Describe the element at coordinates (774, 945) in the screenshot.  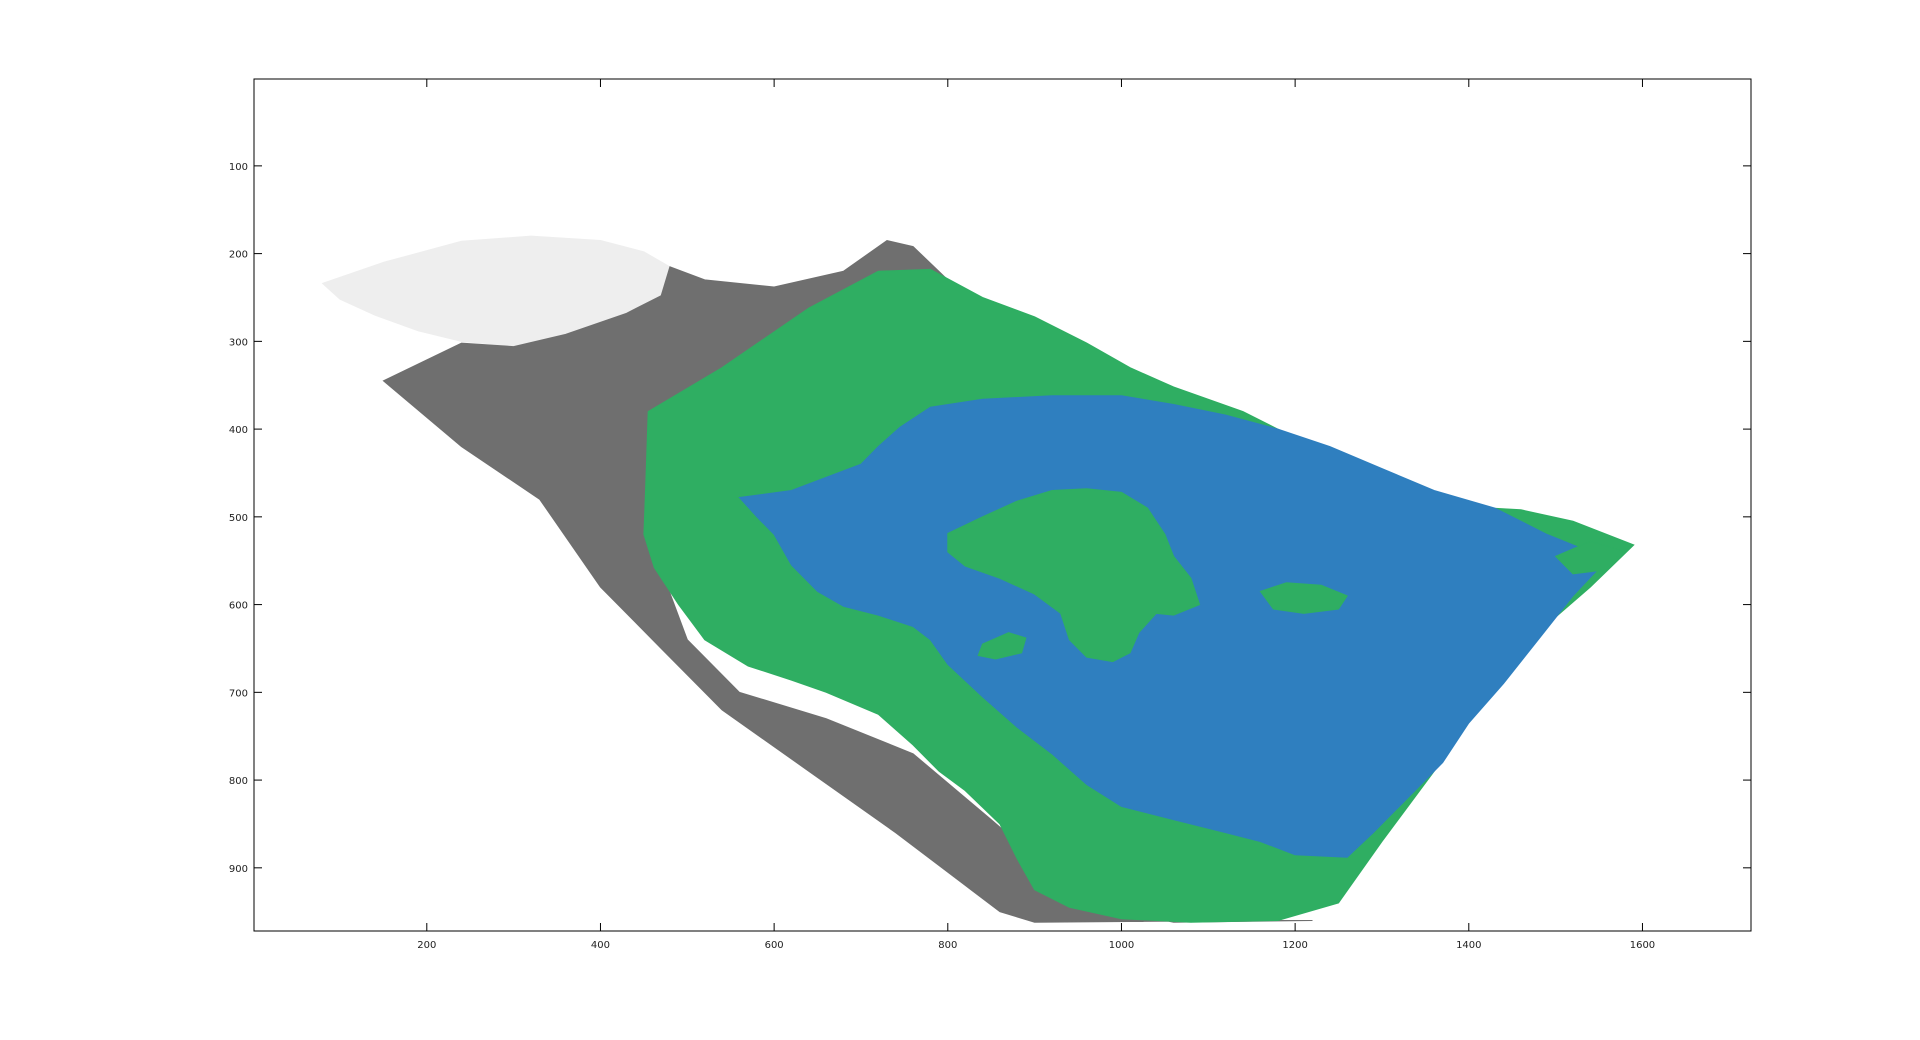
I see `x-tick-label: 600` at that location.